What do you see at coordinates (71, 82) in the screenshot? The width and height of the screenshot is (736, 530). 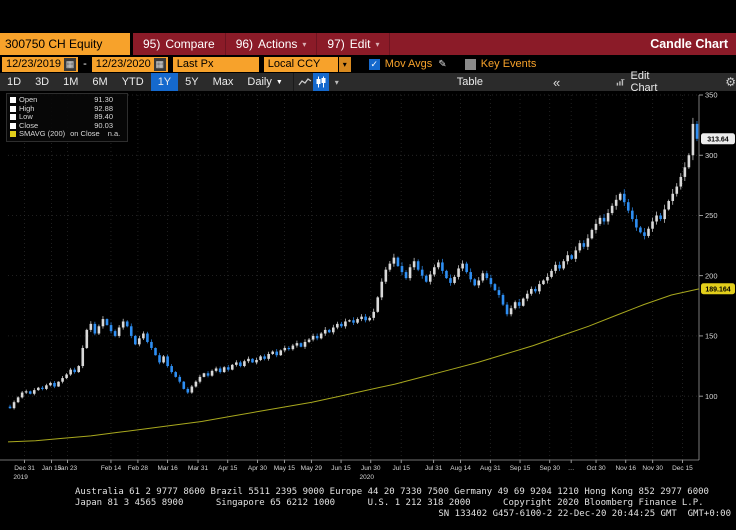 I see `period-1m: 1M` at bounding box center [71, 82].